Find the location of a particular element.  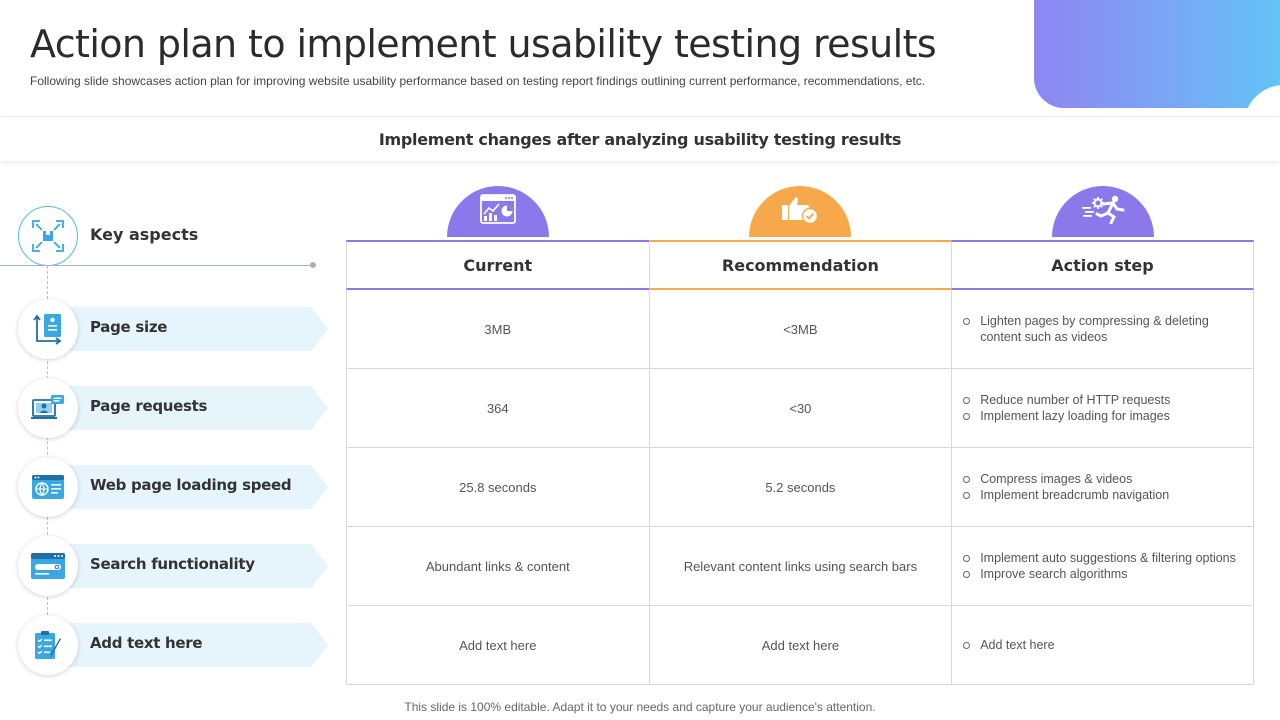

globe-browser-icon is located at coordinates (48, 487).